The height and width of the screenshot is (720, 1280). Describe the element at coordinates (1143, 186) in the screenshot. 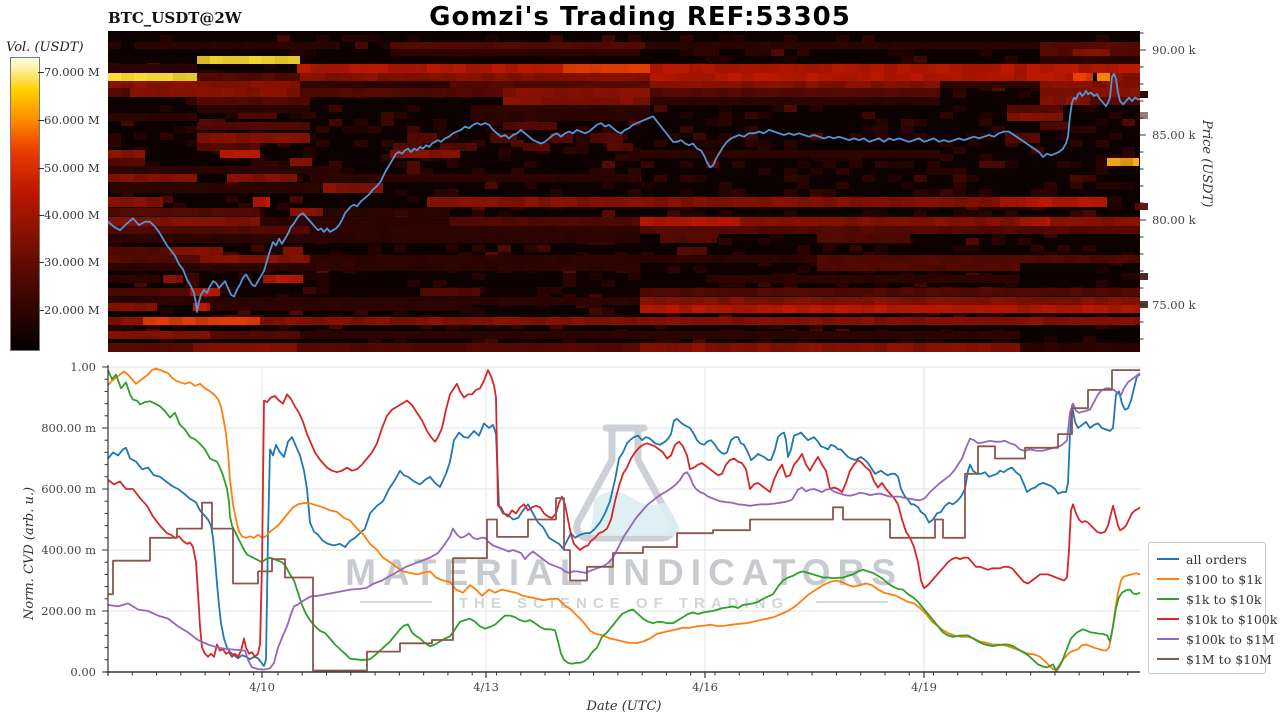

I see `price-axis-tickmarks` at that location.